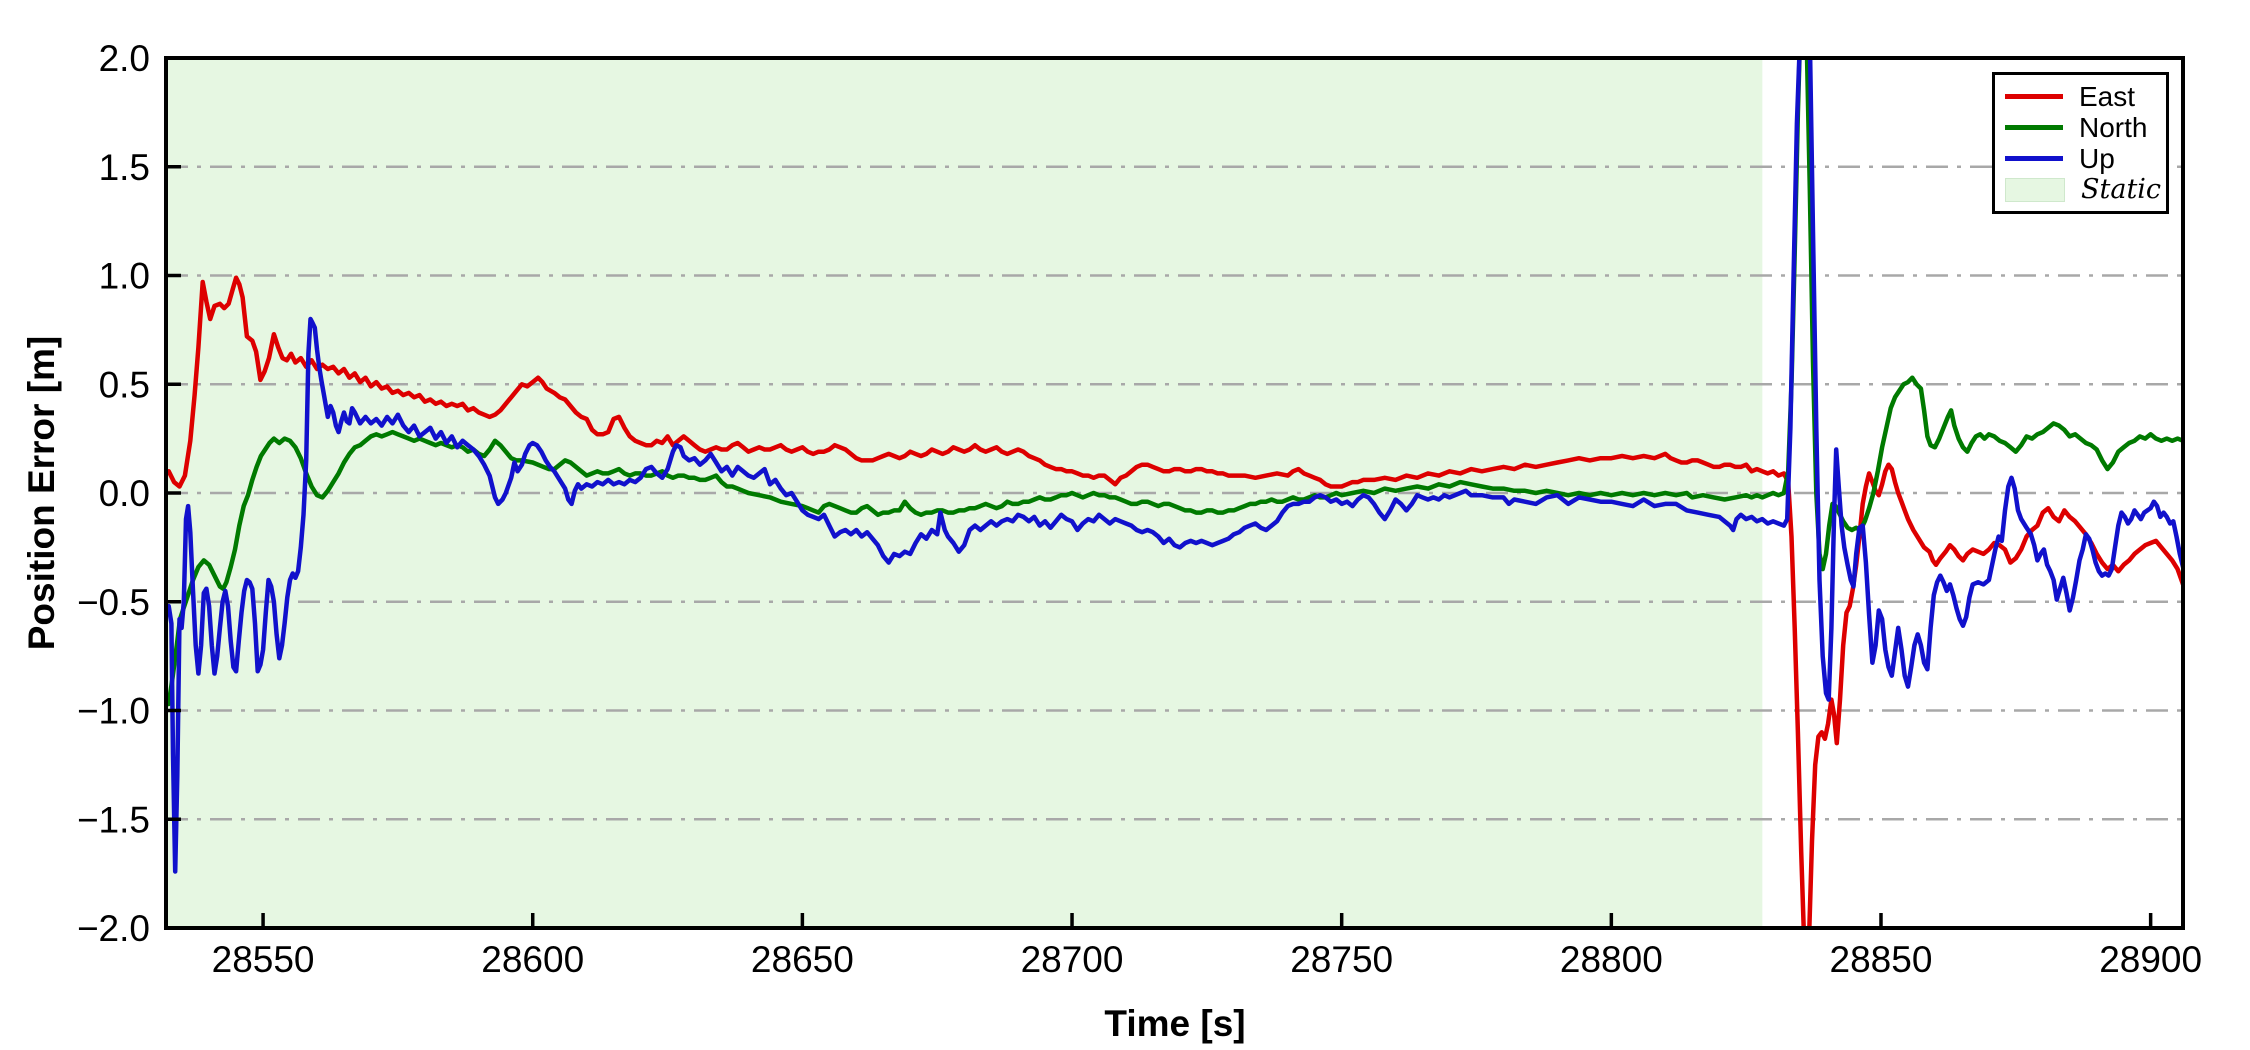 The height and width of the screenshot is (1050, 2250). I want to click on y-axis-label: Position Error [m], so click(41, 493).